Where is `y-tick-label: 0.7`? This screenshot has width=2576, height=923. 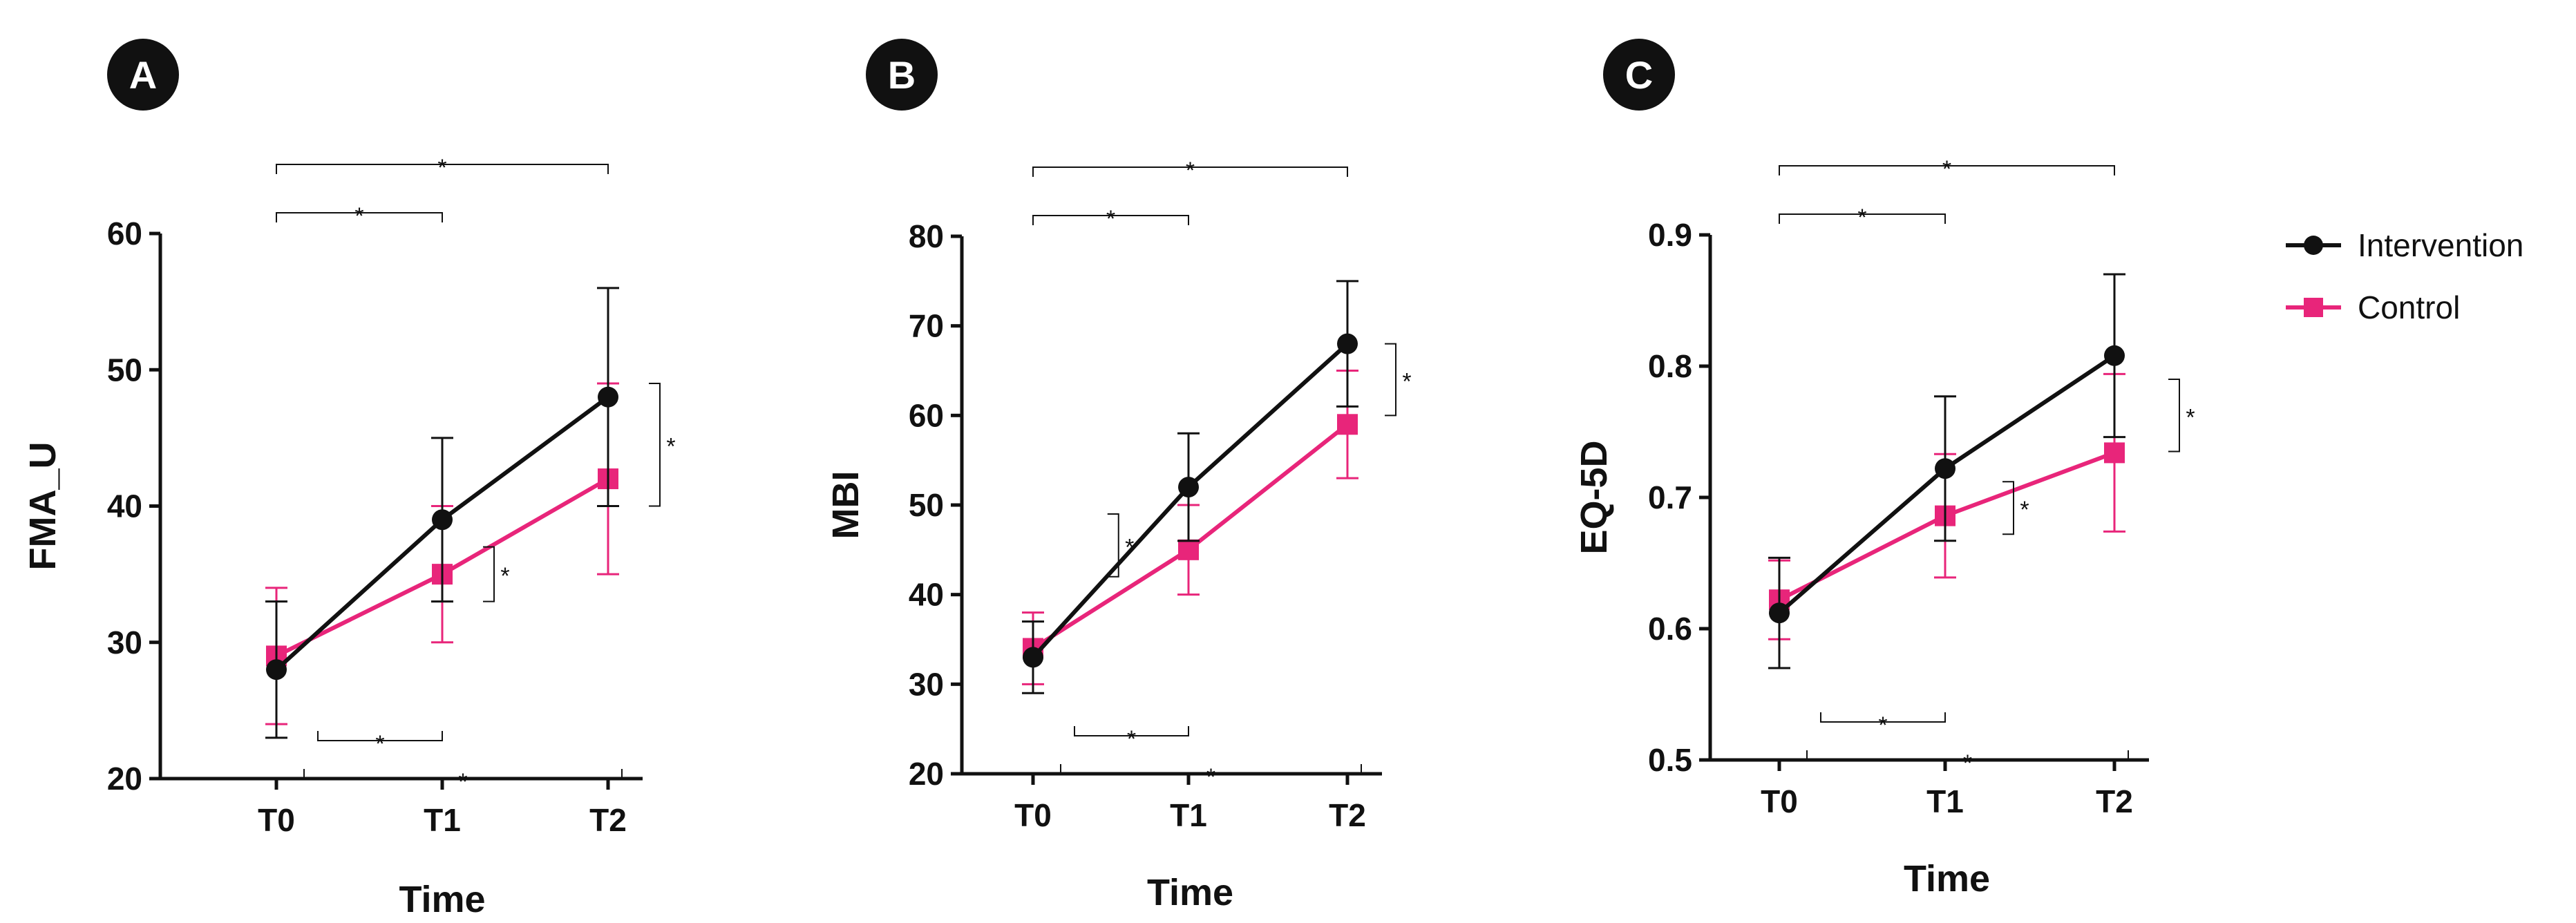
y-tick-label: 0.7 is located at coordinates (1670, 497).